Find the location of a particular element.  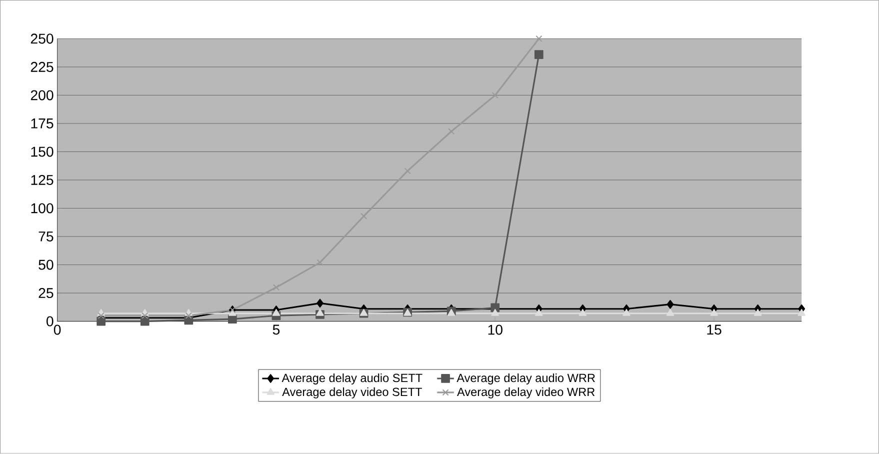

x-tick-label: 15 is located at coordinates (714, 329).